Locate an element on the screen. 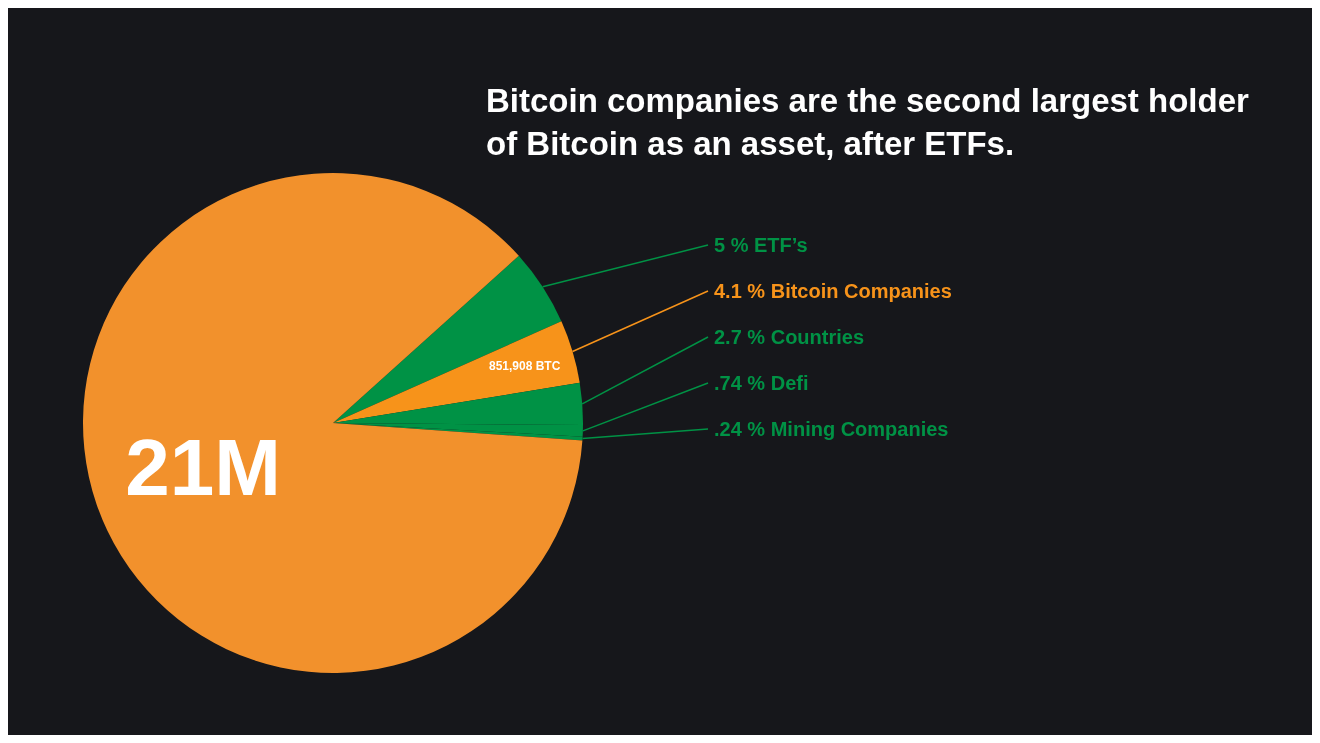 The width and height of the screenshot is (1320, 743). slice-label: .24 % Mining Companies is located at coordinates (831, 429).